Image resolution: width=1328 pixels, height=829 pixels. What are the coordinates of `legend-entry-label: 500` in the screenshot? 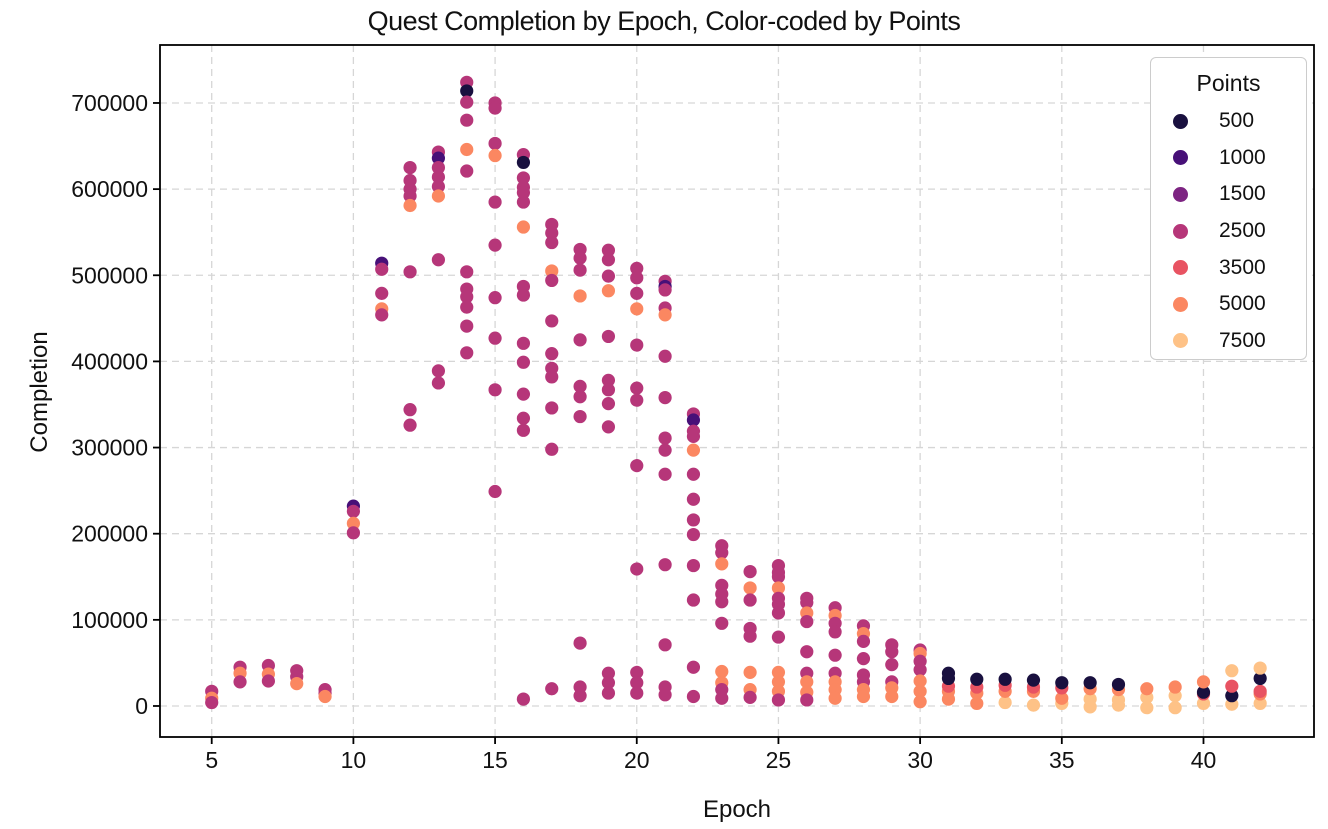 It's located at (1237, 121).